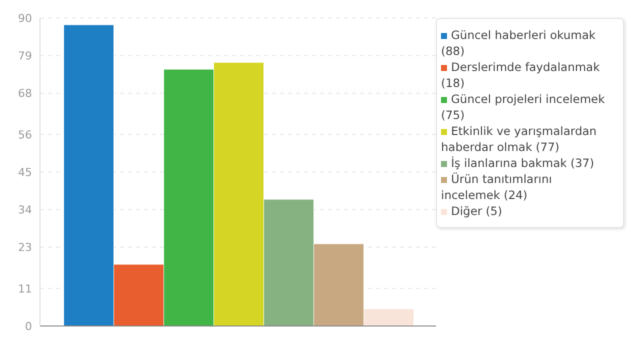  Describe the element at coordinates (518, 43) in the screenshot. I see `legend-label: Güncel haberleri okumak (88)` at that location.